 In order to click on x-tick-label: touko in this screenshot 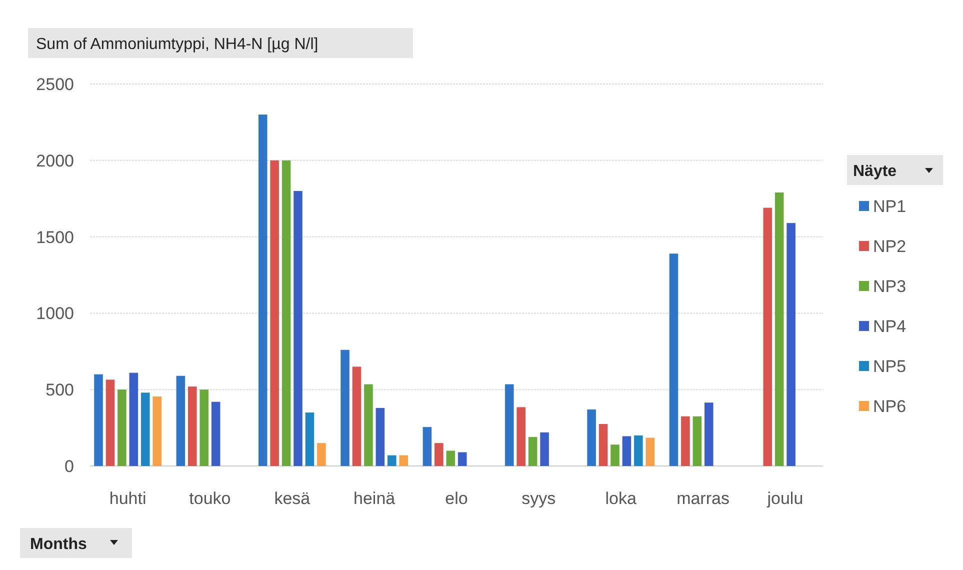, I will do `click(210, 498)`.